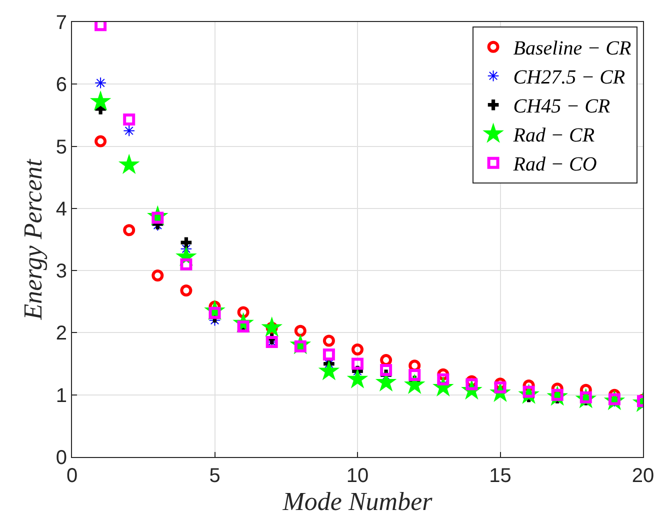 The height and width of the screenshot is (527, 666). Describe the element at coordinates (357, 476) in the screenshot. I see `x-tick-label: 10` at that location.